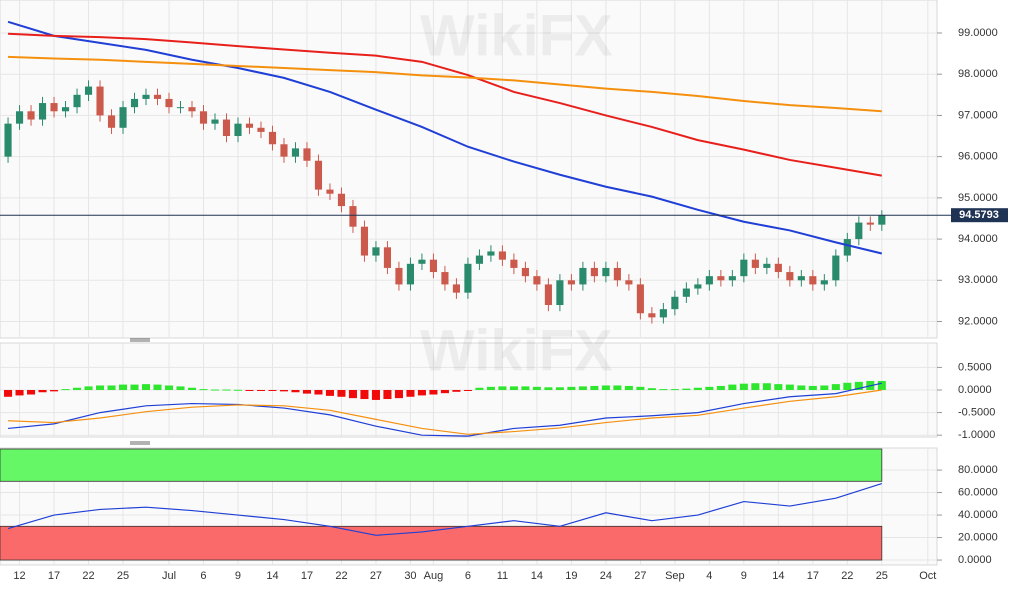 Image resolution: width=1023 pixels, height=600 pixels. Describe the element at coordinates (927, 576) in the screenshot. I see `x-tick-label: Oct` at that location.